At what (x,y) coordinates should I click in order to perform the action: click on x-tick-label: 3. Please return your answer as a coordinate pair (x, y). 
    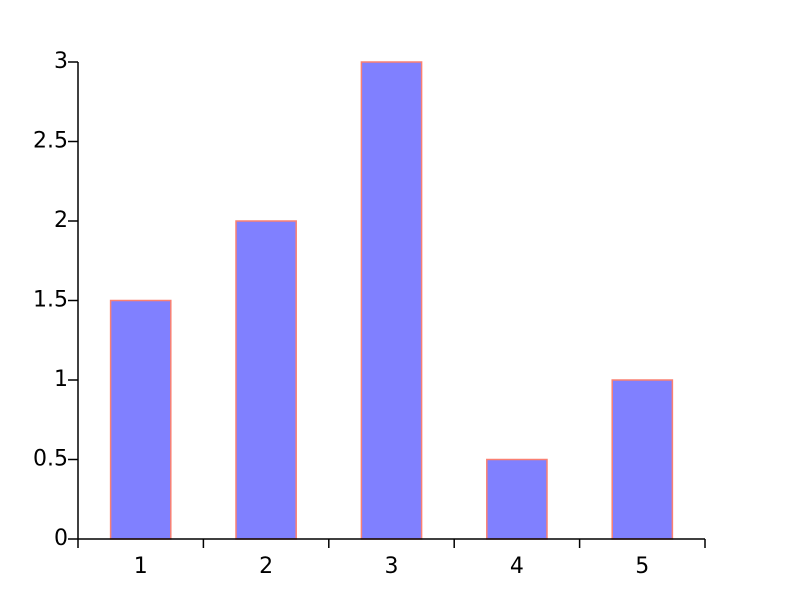
    Looking at the image, I should click on (392, 566).